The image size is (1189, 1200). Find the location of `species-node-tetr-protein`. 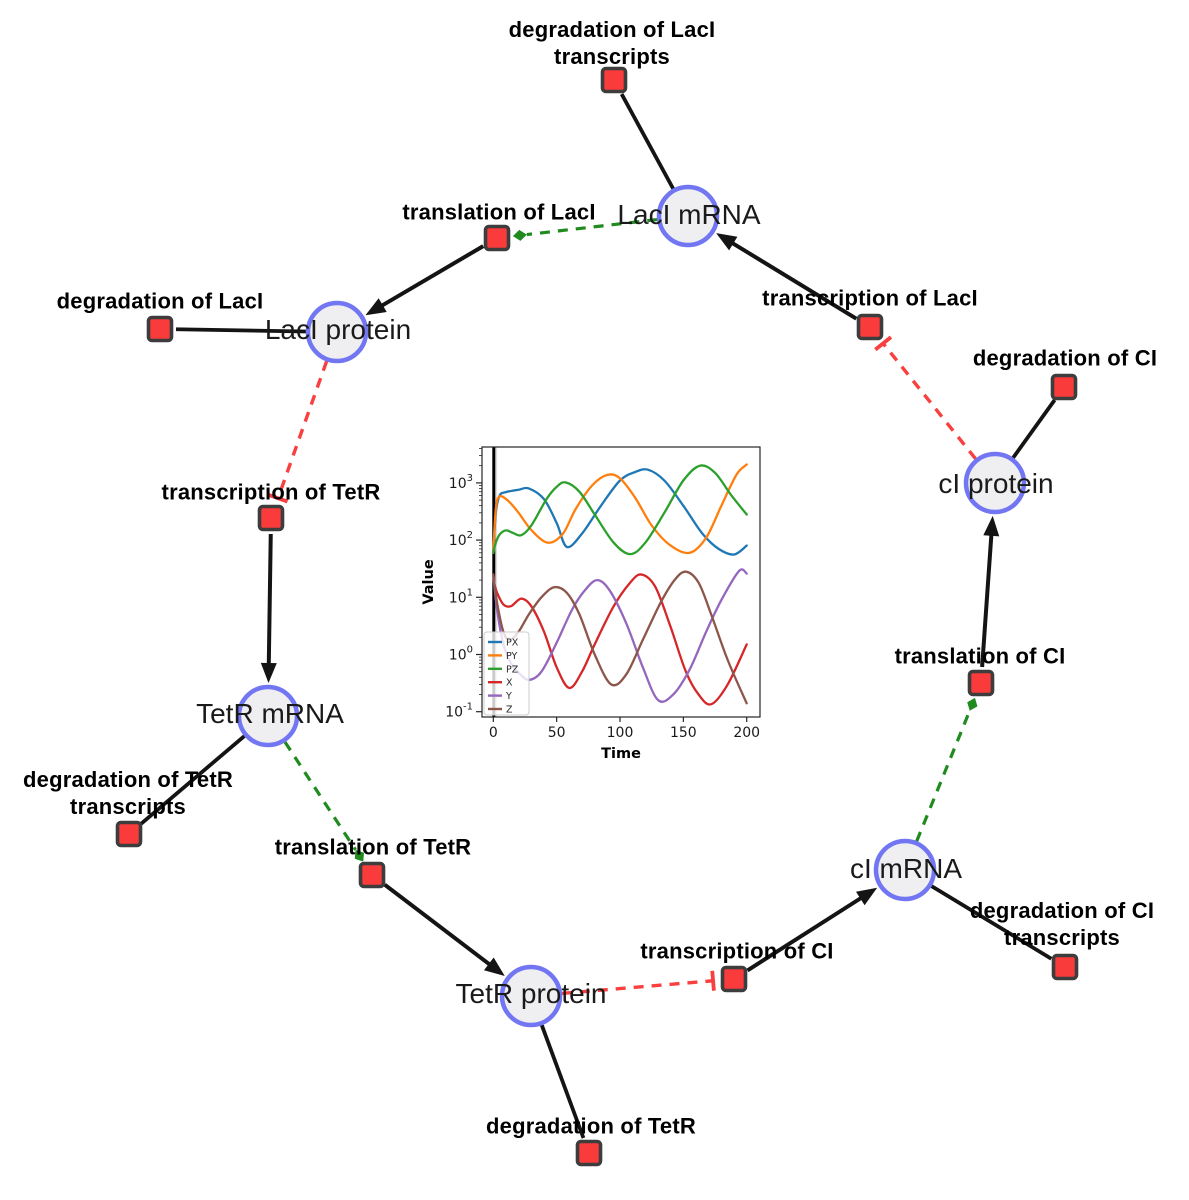

species-node-tetr-protein is located at coordinates (531, 996).